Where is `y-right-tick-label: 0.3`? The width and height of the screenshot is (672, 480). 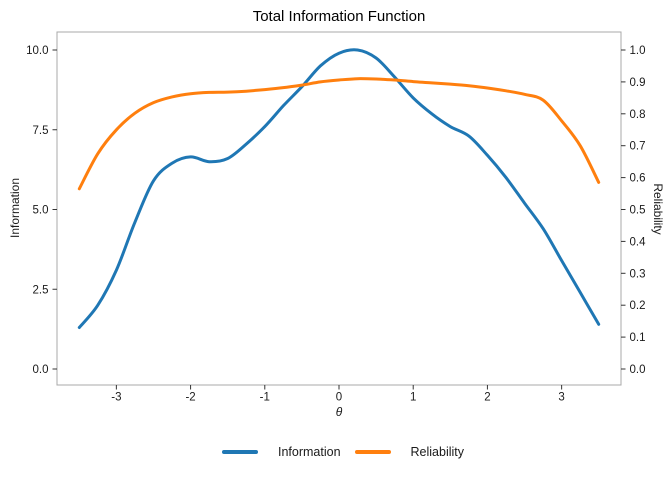
y-right-tick-label: 0.3 is located at coordinates (638, 274).